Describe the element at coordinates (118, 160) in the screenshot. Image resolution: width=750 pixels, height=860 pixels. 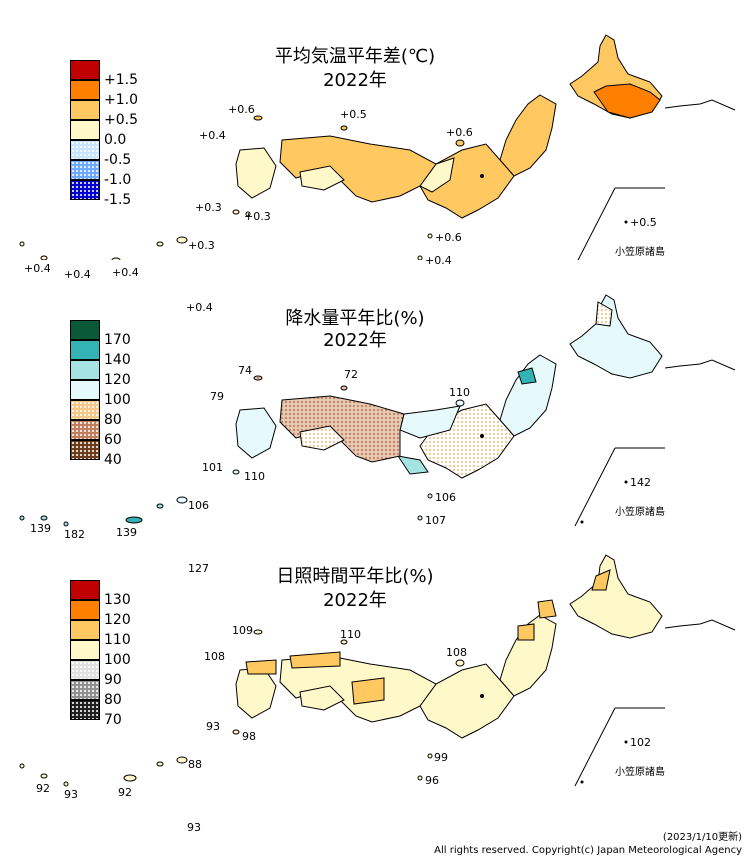
I see `legend-label: -0.5` at that location.